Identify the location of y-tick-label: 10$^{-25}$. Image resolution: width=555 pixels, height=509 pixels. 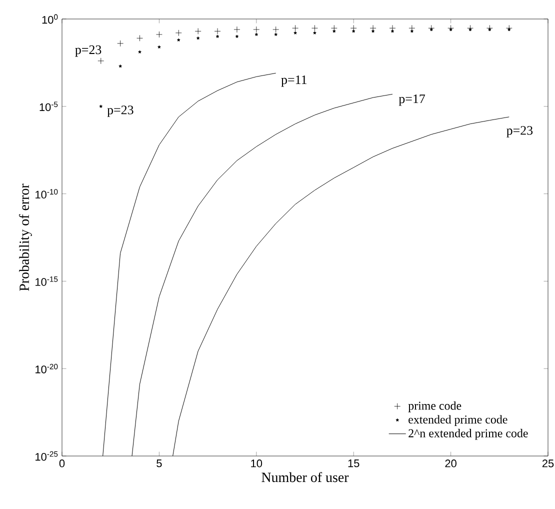
(47, 456).